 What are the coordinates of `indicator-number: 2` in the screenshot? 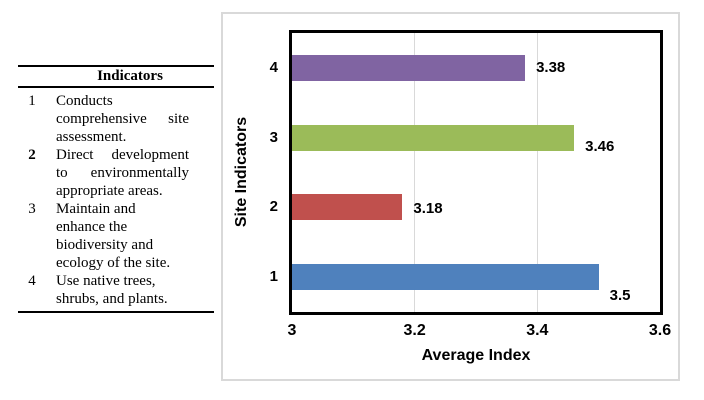 It's located at (32, 155).